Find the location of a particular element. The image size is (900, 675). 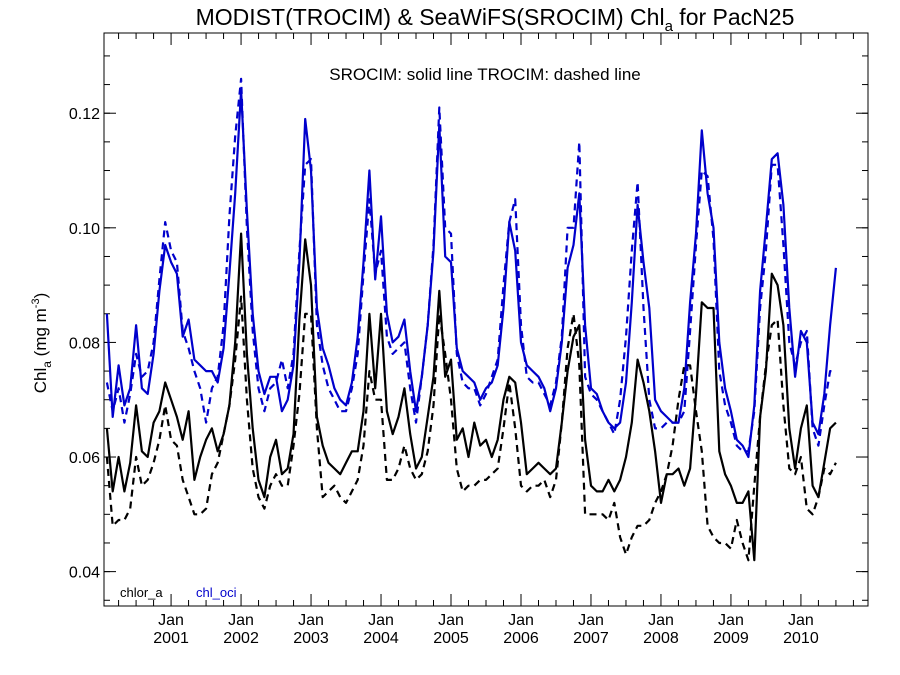

x-tick-label-year: 2006 is located at coordinates (521, 638).